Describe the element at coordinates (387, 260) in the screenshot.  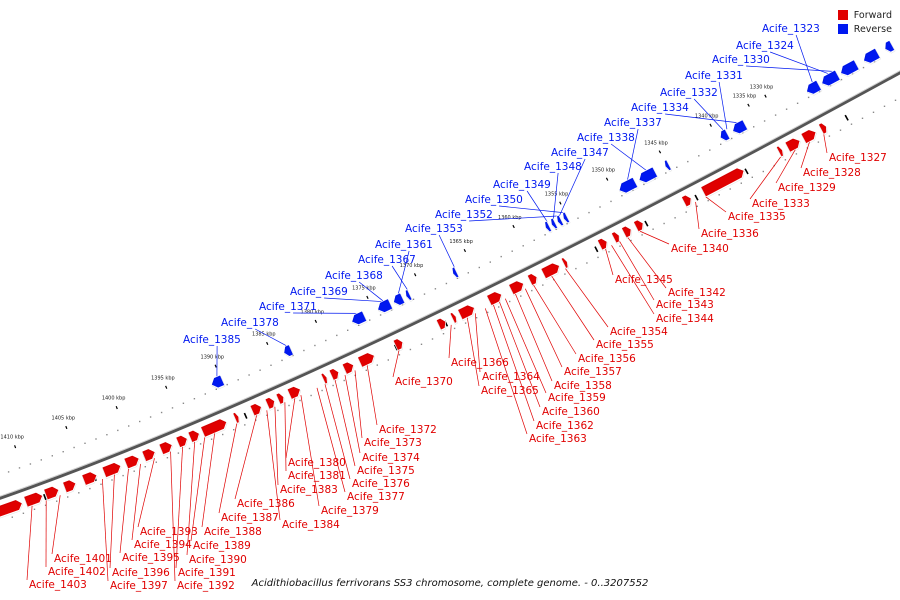
I see `reverse-gene-label: Acife_1367` at that location.